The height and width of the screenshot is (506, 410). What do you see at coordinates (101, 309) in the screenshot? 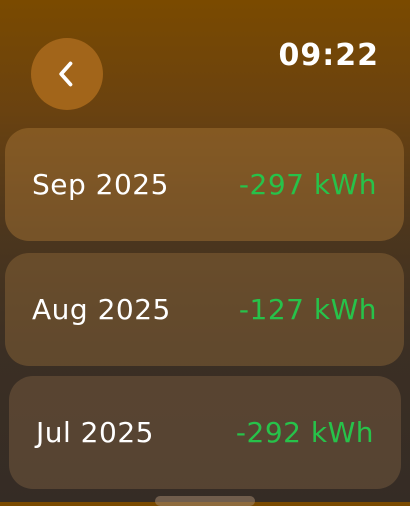
I see `month-label: Aug 2025` at bounding box center [101, 309].